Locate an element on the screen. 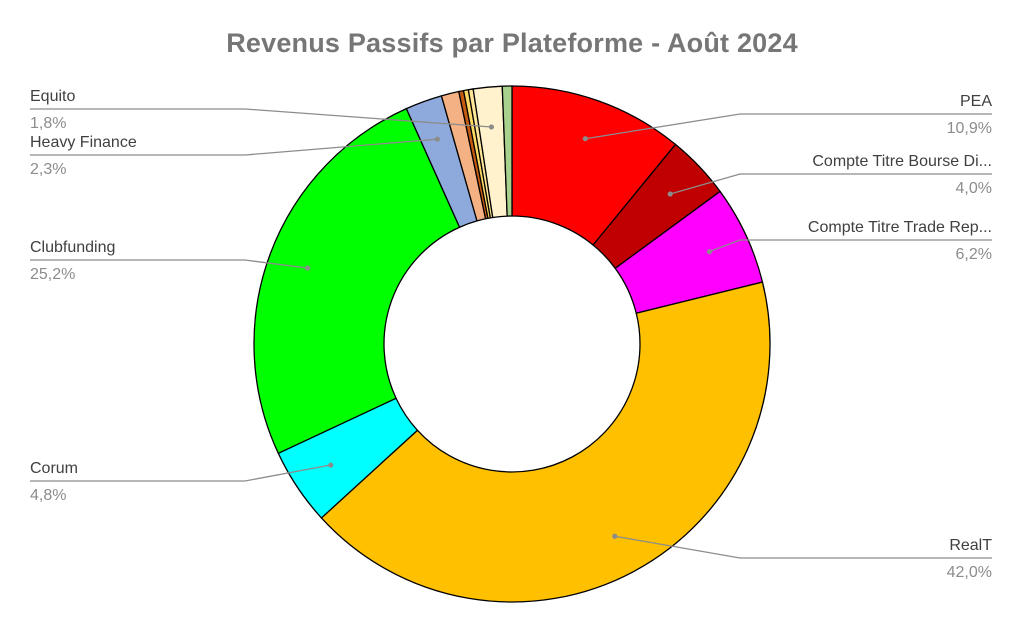 The image size is (1024, 633). leader-line-compte-titre-bourse-di is located at coordinates (831, 184).